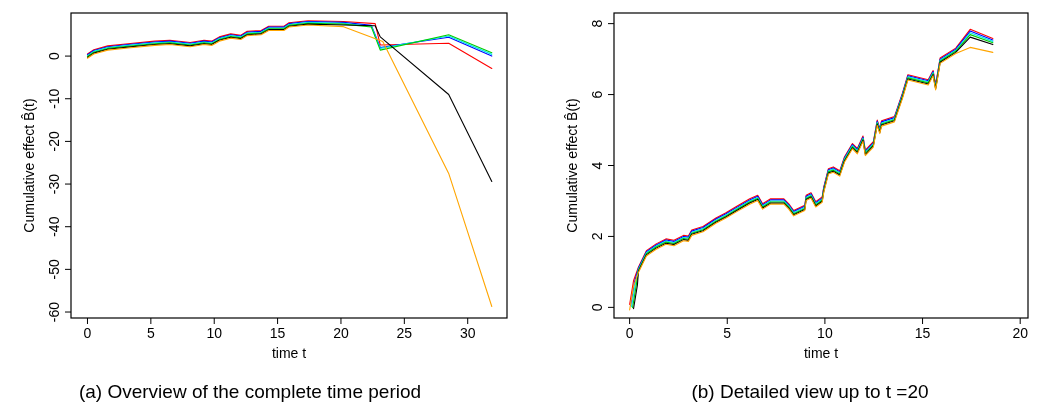  Describe the element at coordinates (810, 391) in the screenshot. I see `text: (b) Detailed view up to t =20` at that location.